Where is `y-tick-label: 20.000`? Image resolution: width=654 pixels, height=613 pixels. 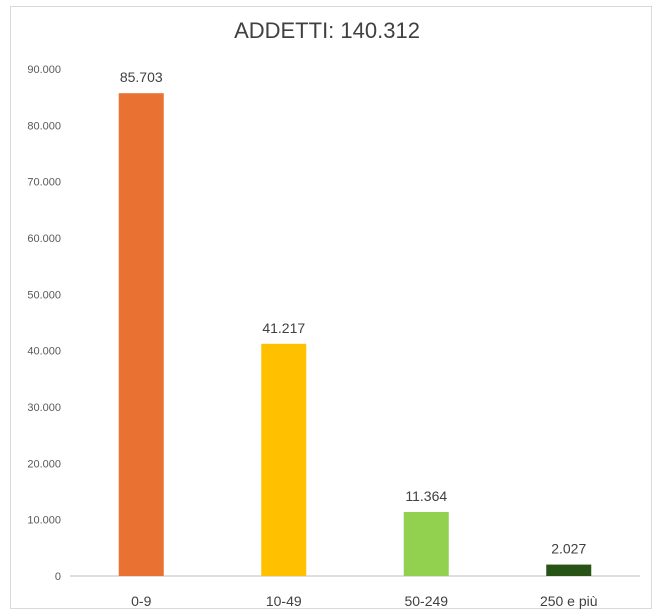
y-tick-label: 20.000 is located at coordinates (44, 464).